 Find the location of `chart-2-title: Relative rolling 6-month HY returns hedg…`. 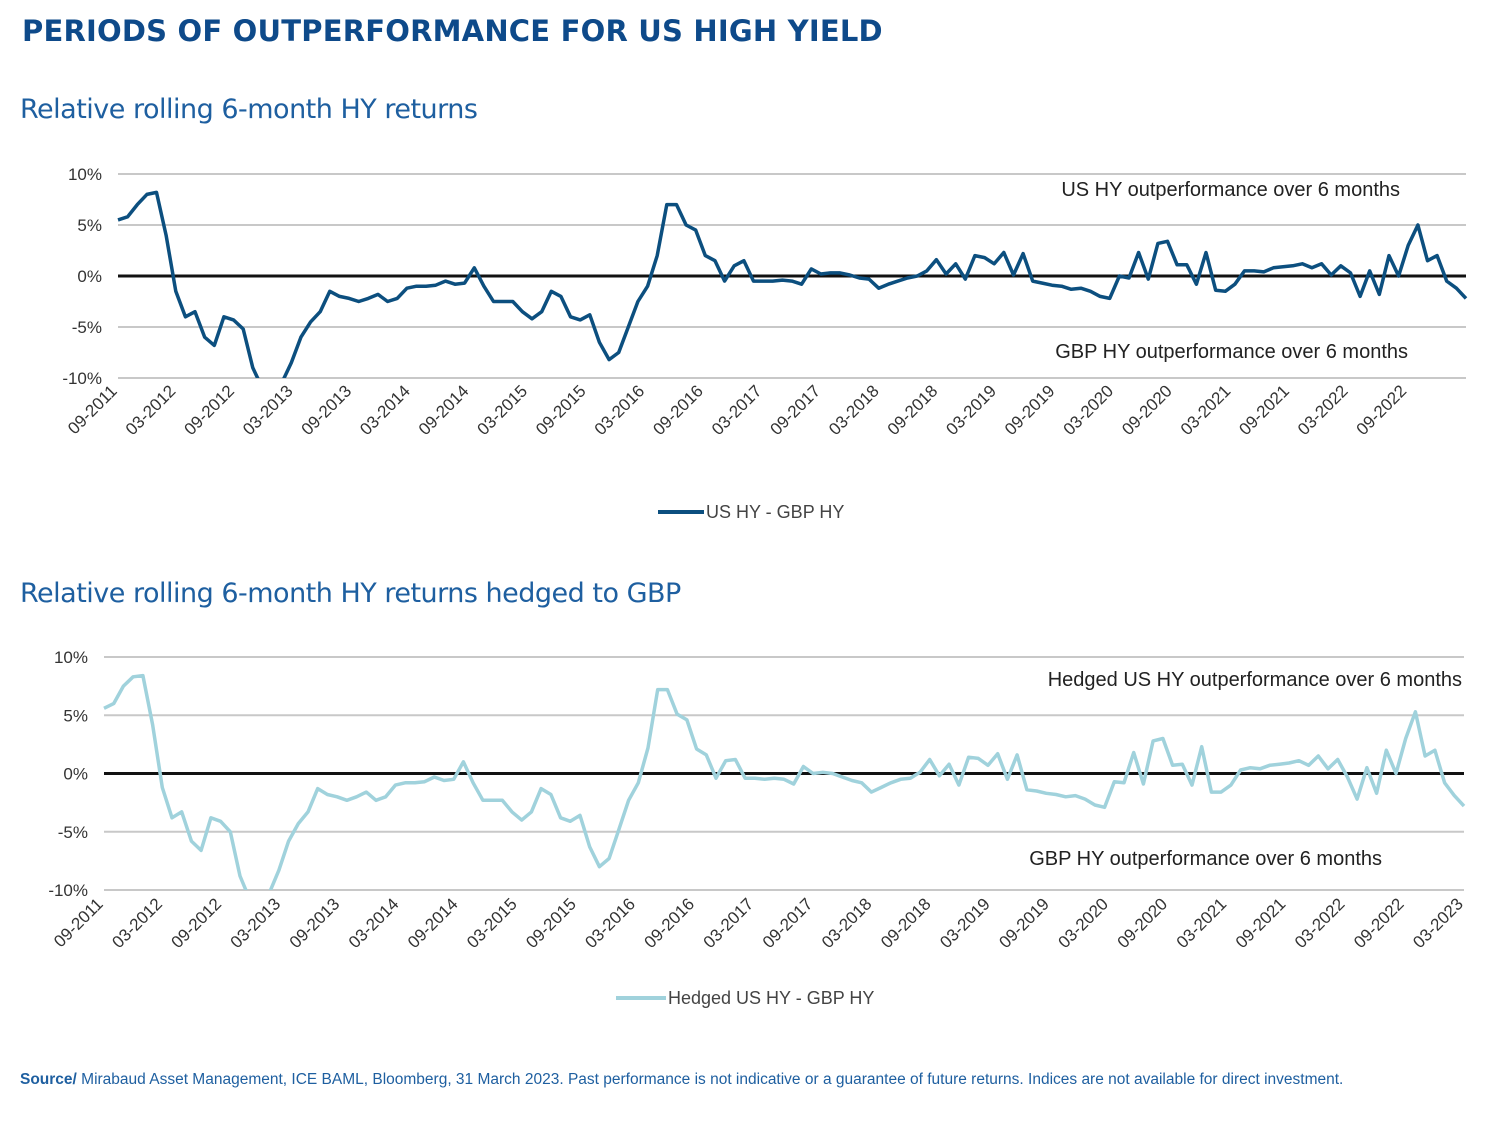

chart-2-title: Relative rolling 6-month HY returns hedg… is located at coordinates (350, 593).